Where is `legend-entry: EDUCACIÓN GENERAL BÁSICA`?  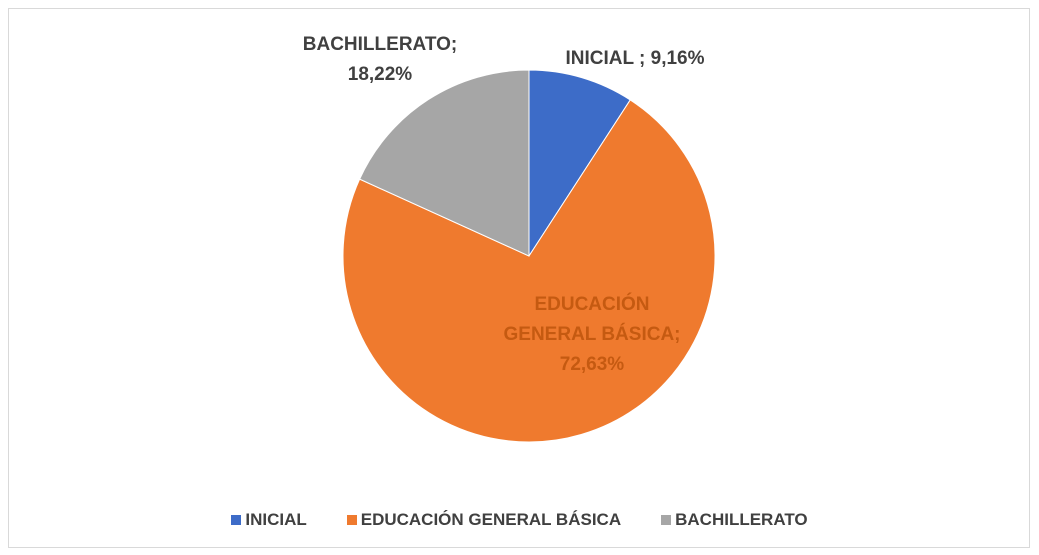 legend-entry: EDUCACIÓN GENERAL BÁSICA is located at coordinates (484, 520).